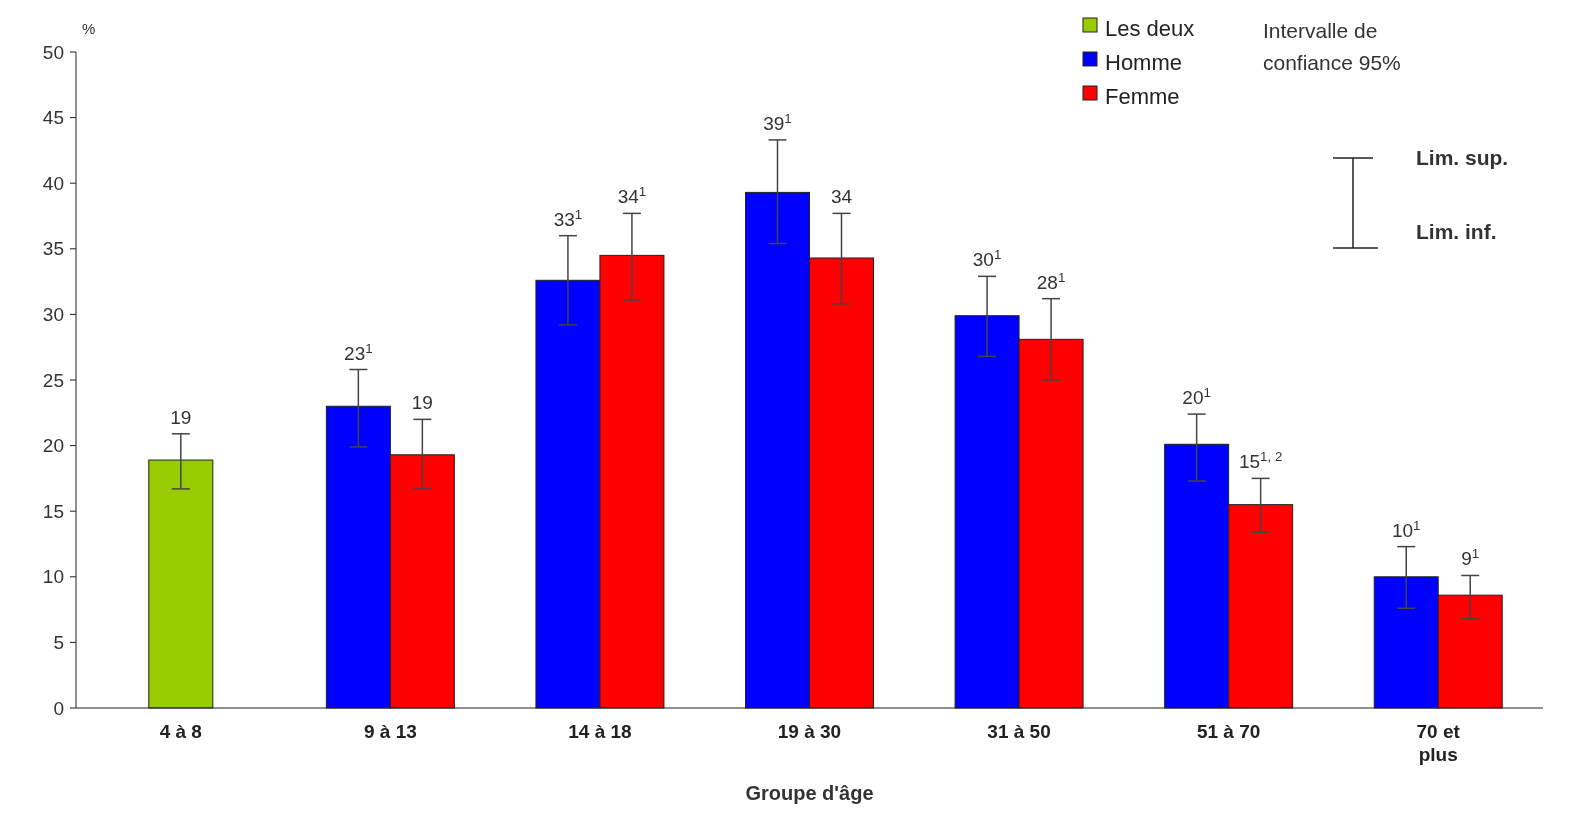  I want to click on data-label: 33$^{1}$, so click(568, 218).